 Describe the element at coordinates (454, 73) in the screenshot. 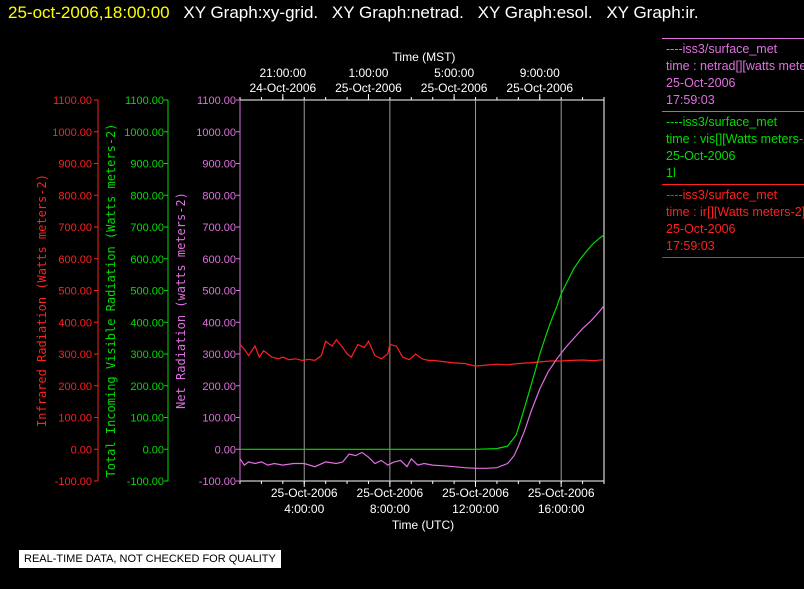

I see `top-axis-tick-label: 5:00:00` at that location.